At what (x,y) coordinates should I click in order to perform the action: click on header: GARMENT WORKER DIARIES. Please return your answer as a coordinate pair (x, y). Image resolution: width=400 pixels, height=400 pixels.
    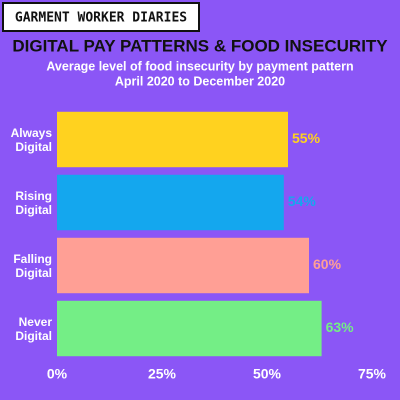
    Looking at the image, I should click on (101, 18).